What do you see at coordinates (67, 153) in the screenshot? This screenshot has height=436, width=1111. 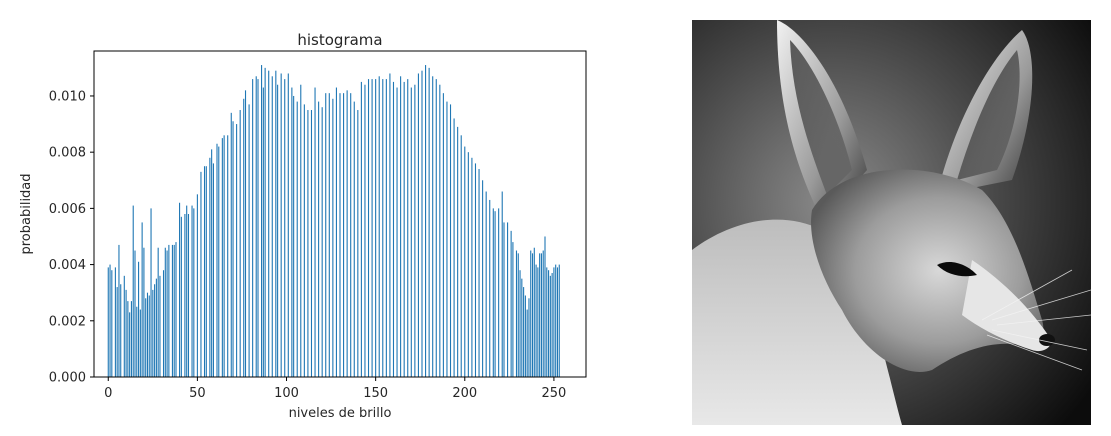 I see `y-tick-label: 0.008` at bounding box center [67, 153].